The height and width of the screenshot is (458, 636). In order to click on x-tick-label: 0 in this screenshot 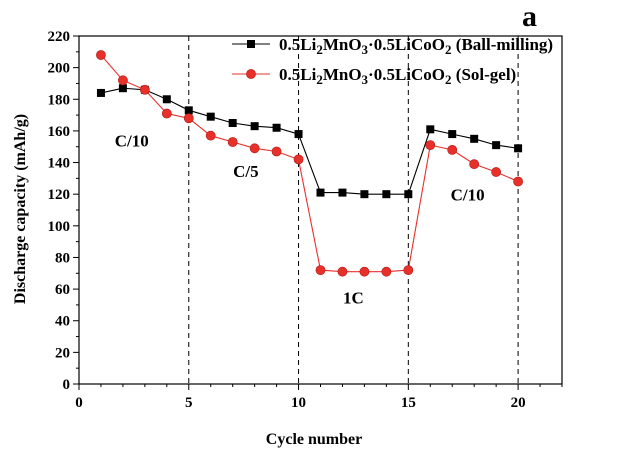, I will do `click(79, 403)`.